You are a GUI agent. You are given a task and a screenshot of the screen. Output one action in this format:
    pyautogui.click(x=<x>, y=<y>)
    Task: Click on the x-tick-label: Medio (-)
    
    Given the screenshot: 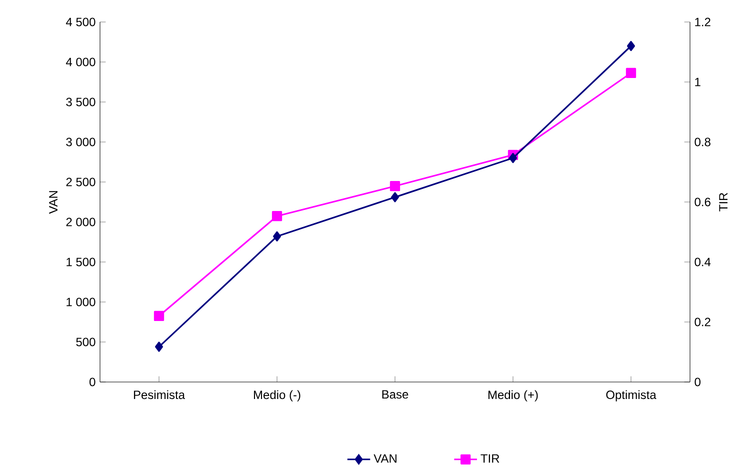 What is the action you would take?
    pyautogui.click(x=277, y=396)
    